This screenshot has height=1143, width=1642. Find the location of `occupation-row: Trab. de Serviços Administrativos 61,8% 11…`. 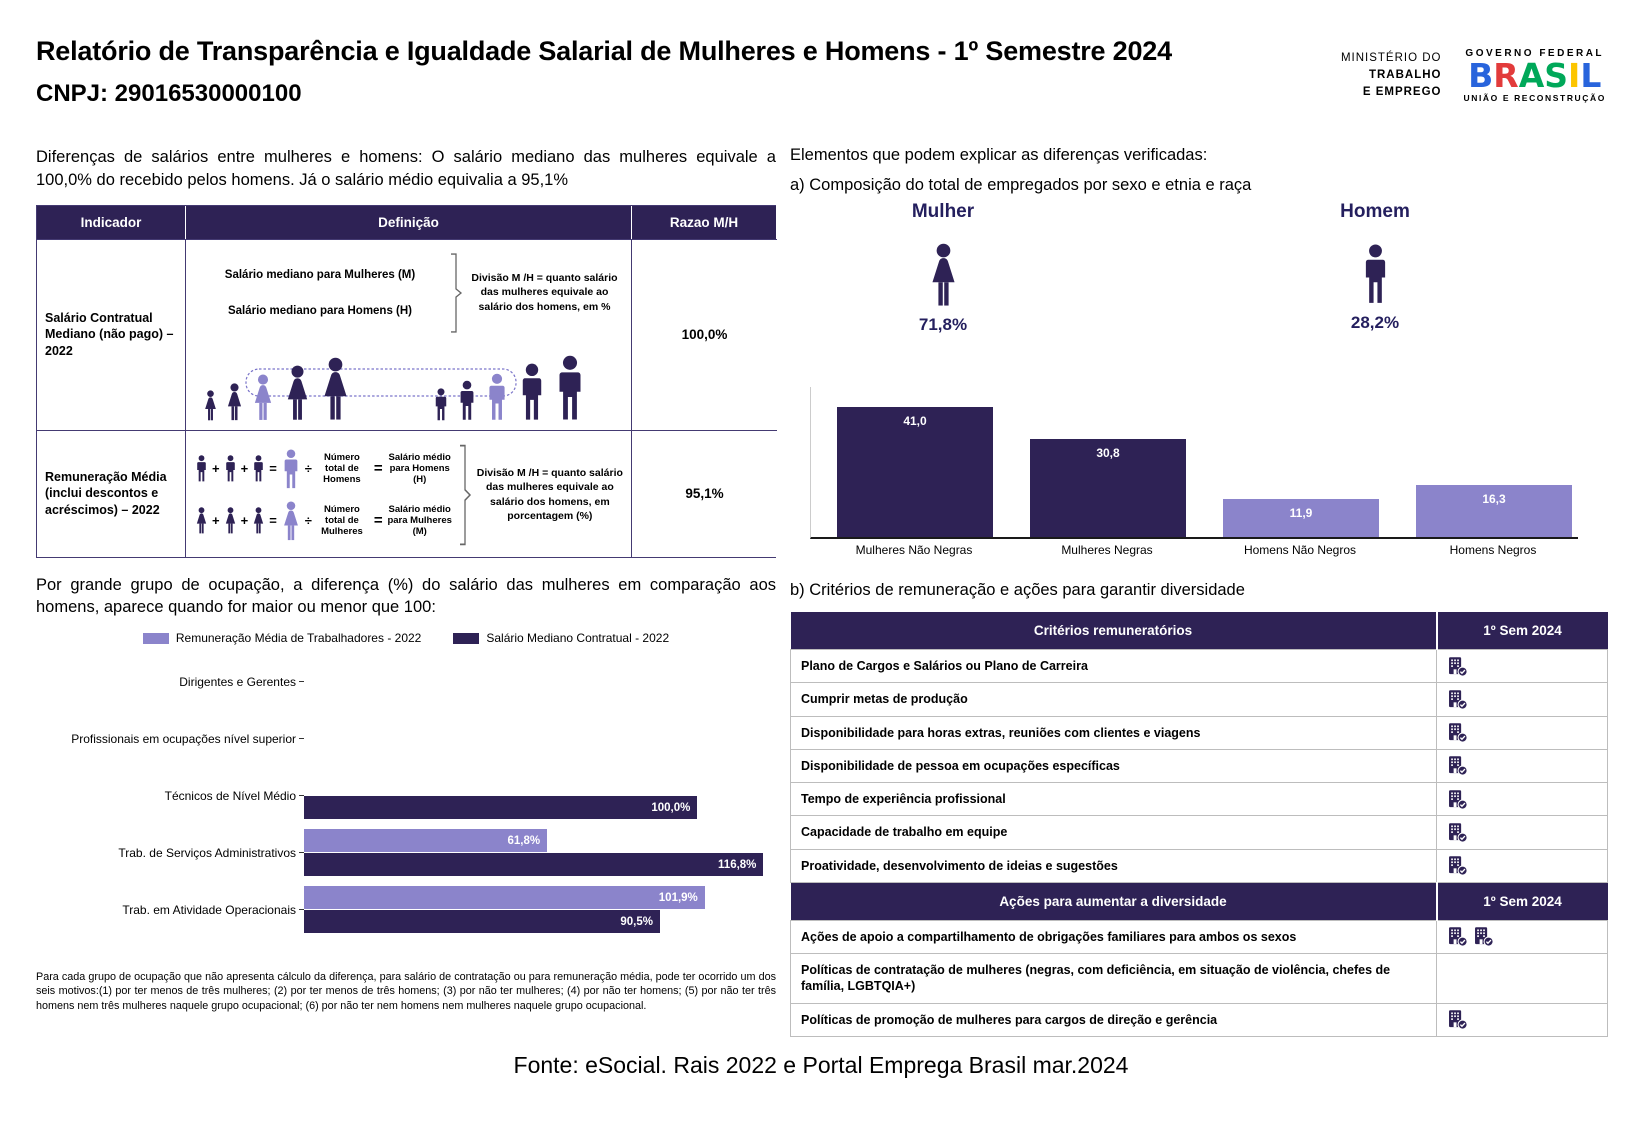

occupation-row: Trab. de Serviços Administrativos 61,8% 11… is located at coordinates (406, 852).